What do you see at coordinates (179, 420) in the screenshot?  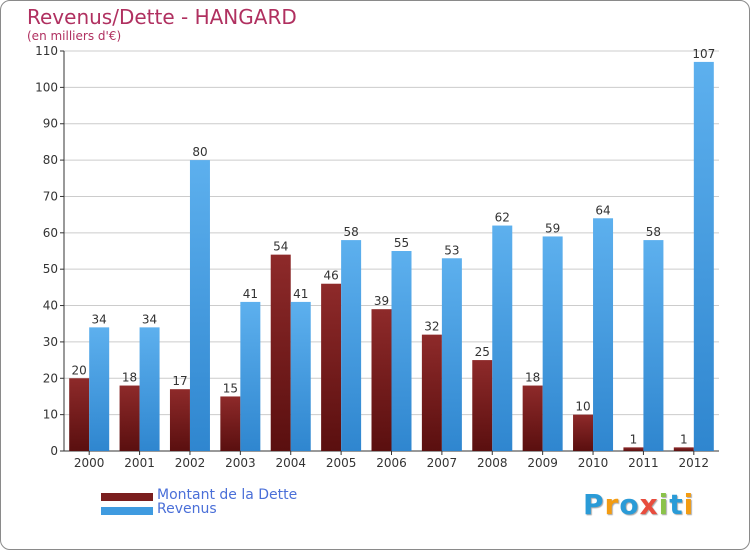 I see `bar-dette-2002` at bounding box center [179, 420].